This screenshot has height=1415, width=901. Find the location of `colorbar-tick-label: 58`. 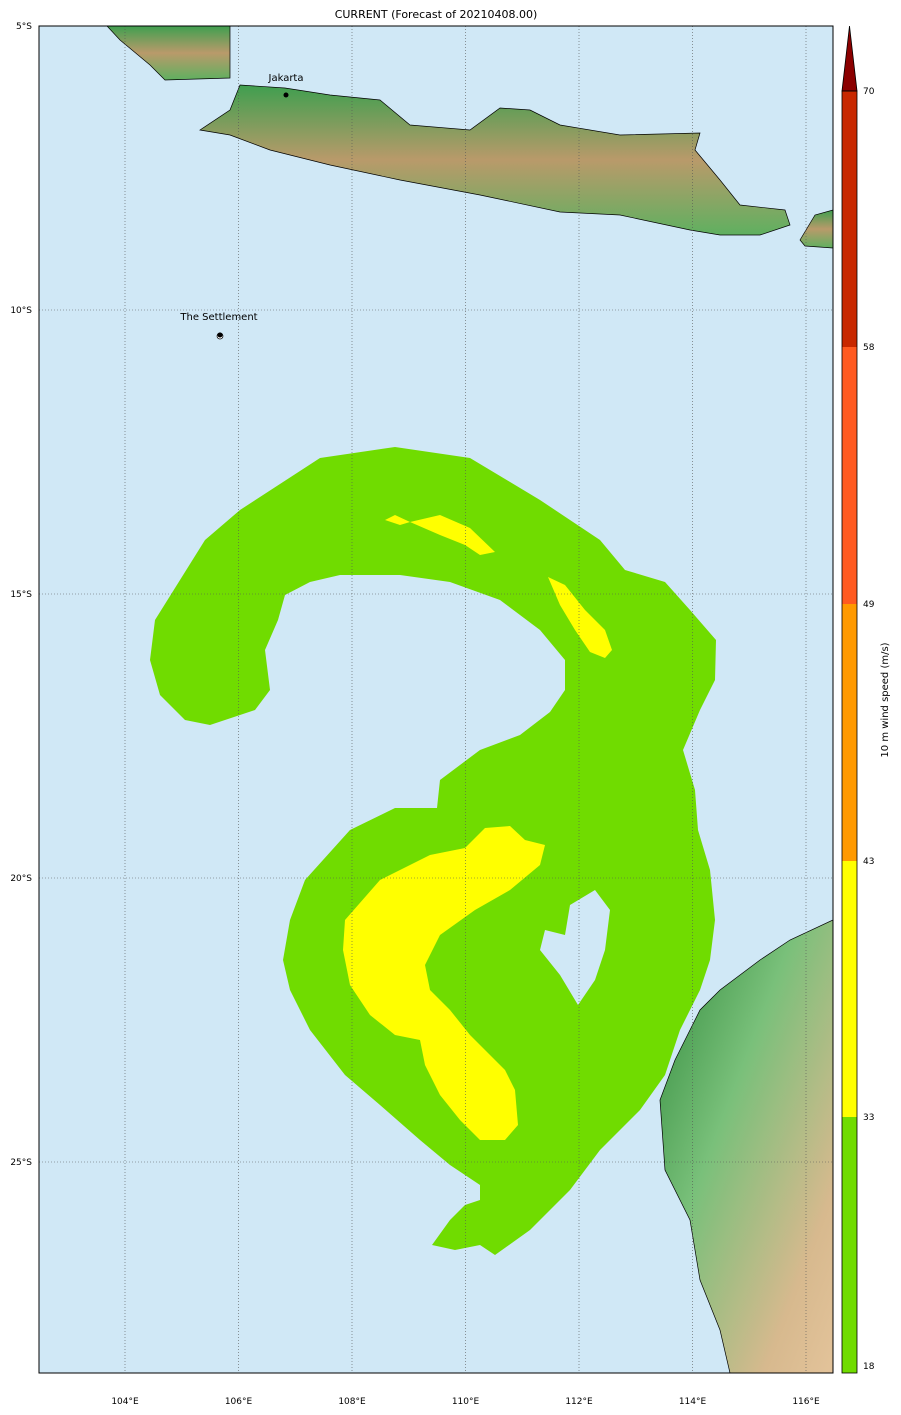

colorbar-tick-label: 58 is located at coordinates (869, 348).